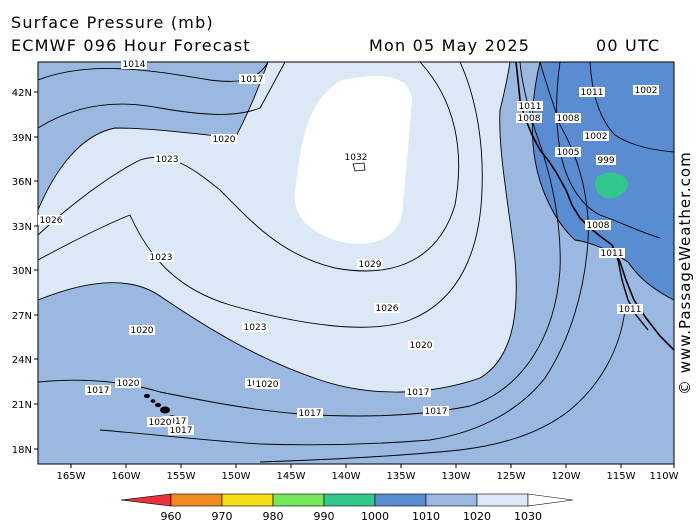 The image size is (700, 525). I want to click on colorbar-label: 1020, so click(477, 516).